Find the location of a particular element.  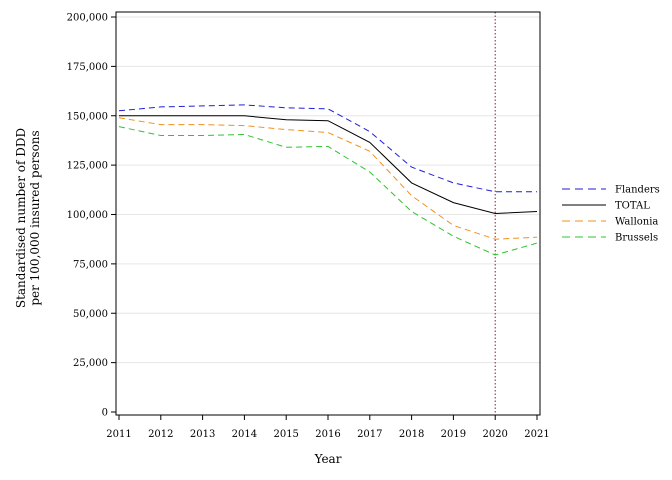

y-tick-label-4: 100,000 is located at coordinates (87, 215).